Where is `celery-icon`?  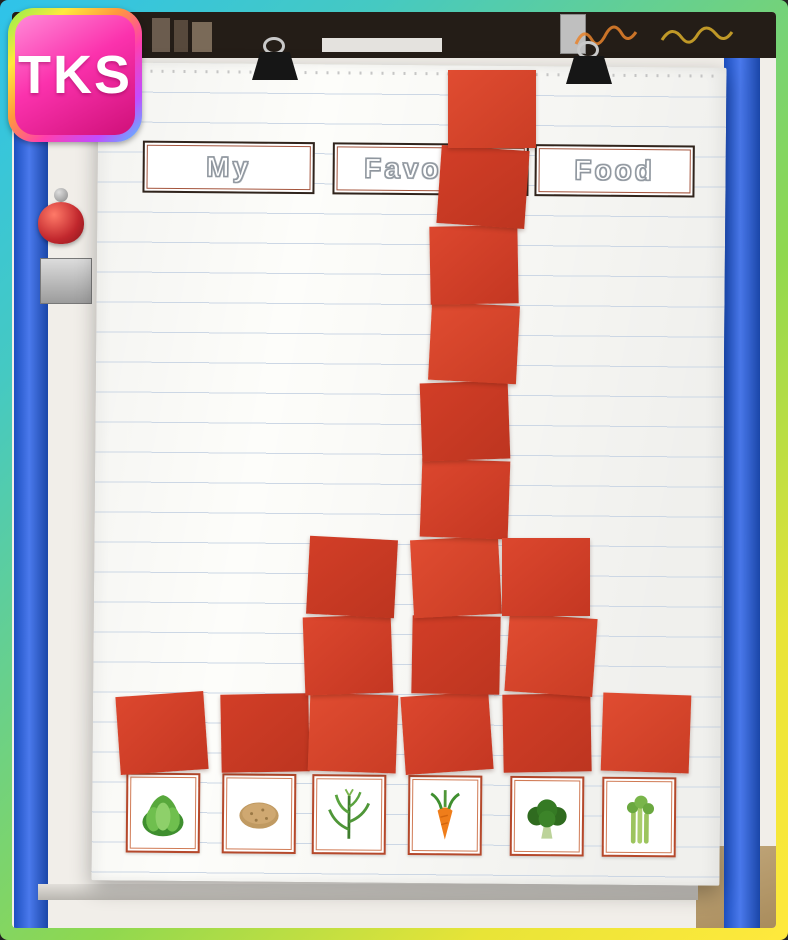 celery-icon is located at coordinates (640, 819).